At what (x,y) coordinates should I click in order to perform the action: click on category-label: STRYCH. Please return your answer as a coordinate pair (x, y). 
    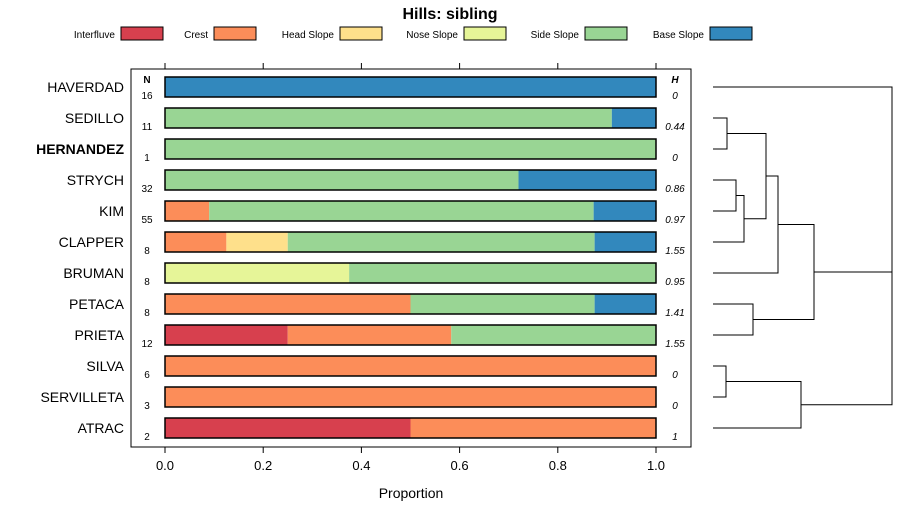
    Looking at the image, I should click on (95, 180).